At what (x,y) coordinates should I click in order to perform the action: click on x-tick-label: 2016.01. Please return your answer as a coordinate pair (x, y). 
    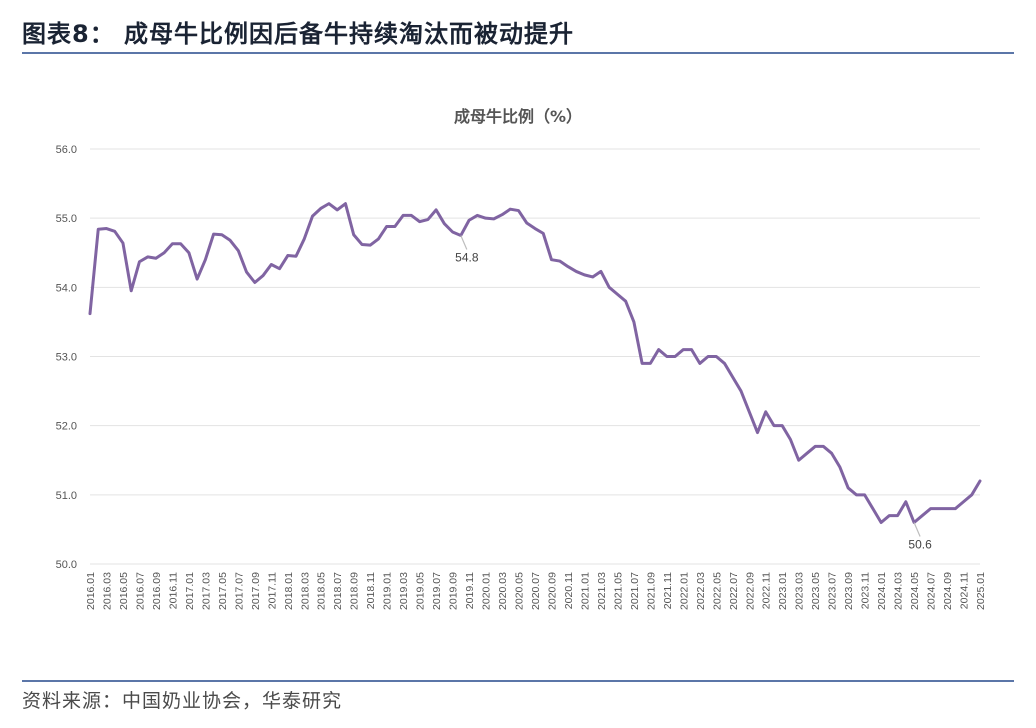
    Looking at the image, I should click on (91, 591).